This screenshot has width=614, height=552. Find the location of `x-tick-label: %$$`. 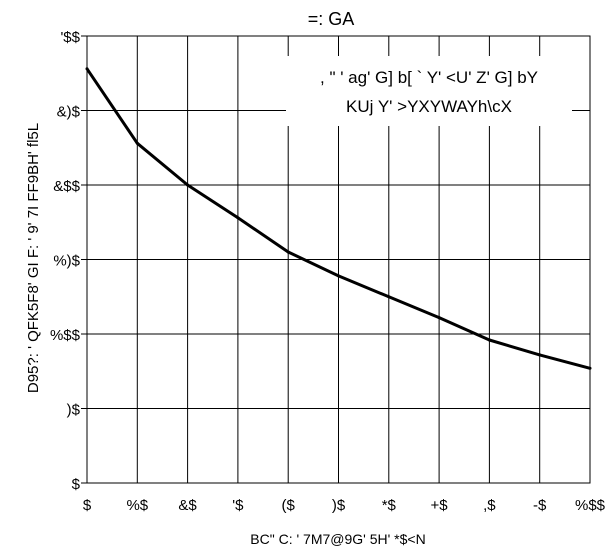

x-tick-label: %$$ is located at coordinates (590, 505).